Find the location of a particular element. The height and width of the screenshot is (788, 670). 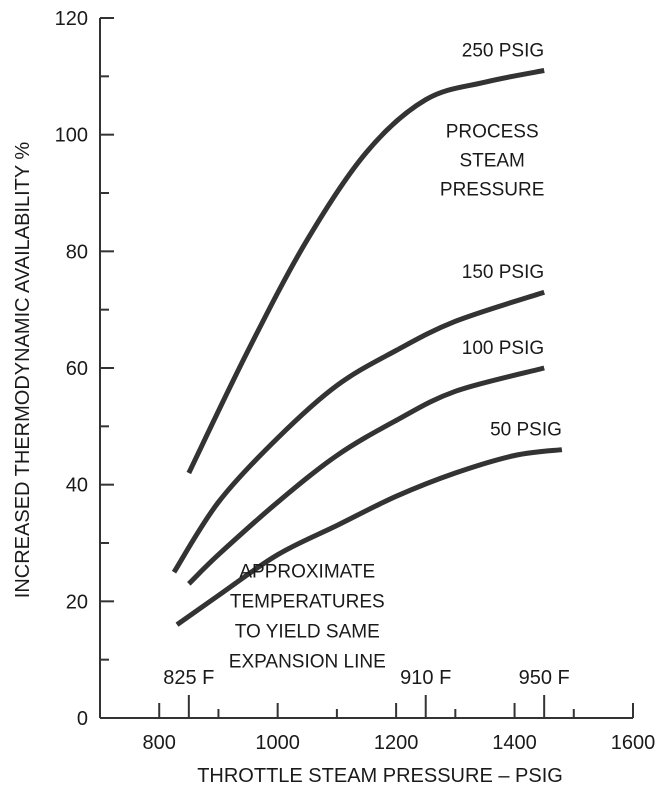

x-tick-label: 1400 is located at coordinates (514, 743).